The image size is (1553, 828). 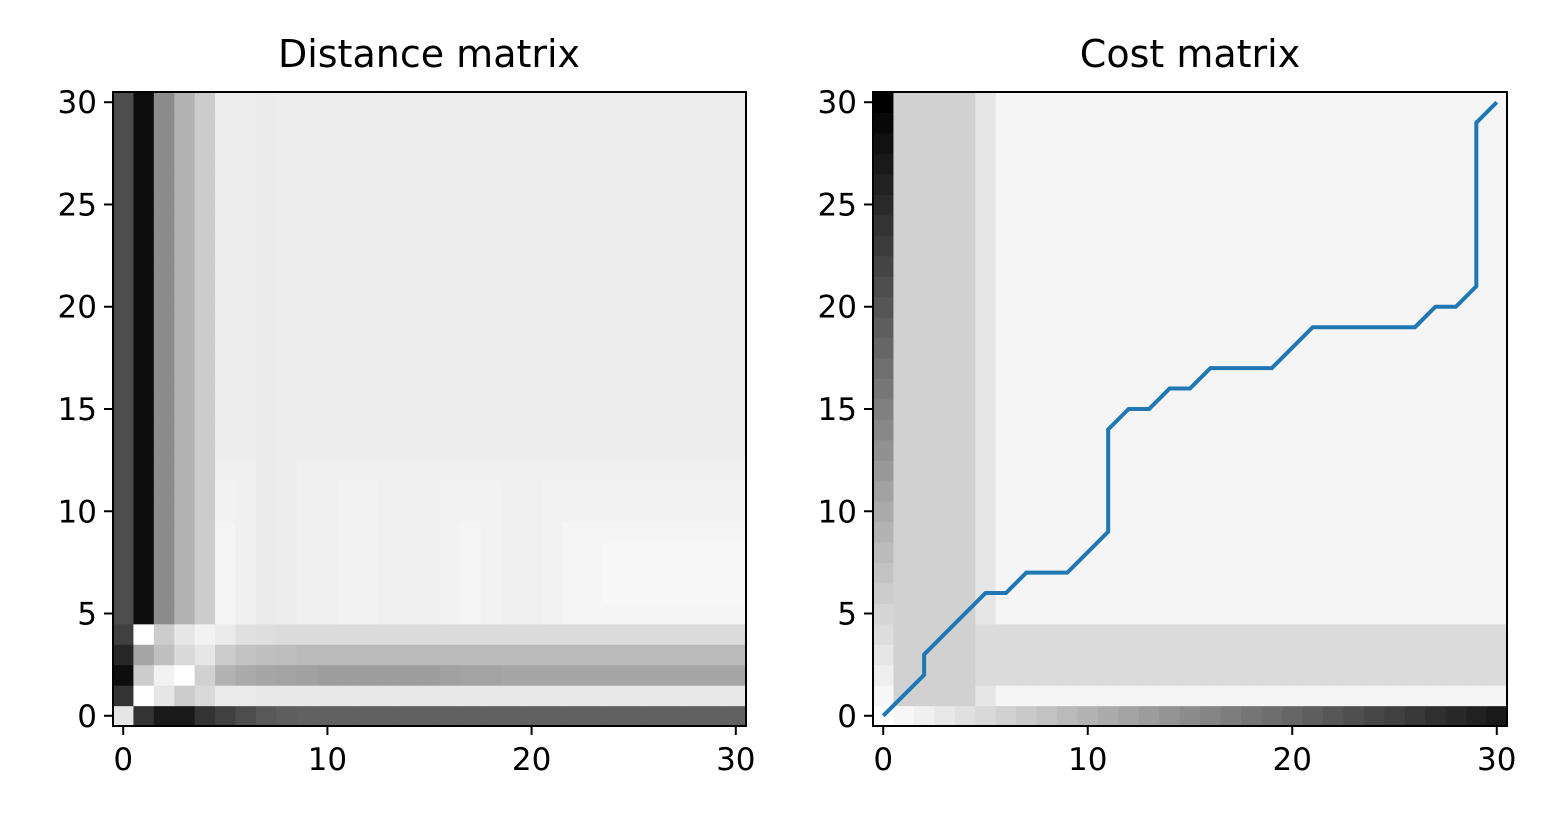 I want to click on distance-matrix-title: Distance matrix, so click(x=429, y=54).